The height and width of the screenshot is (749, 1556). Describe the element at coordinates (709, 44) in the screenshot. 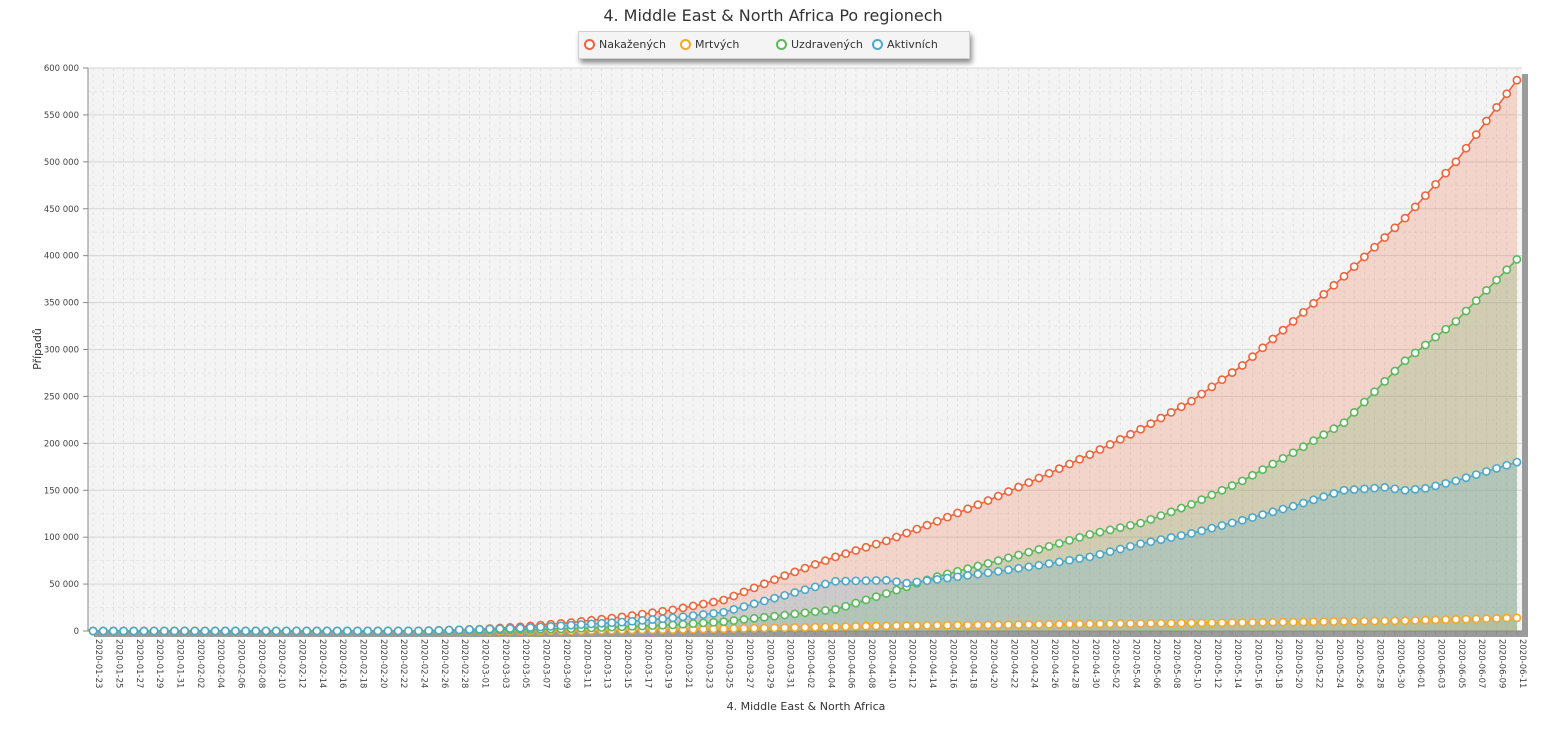

I see `legend-item-mrtvych: Mrtvých` at that location.